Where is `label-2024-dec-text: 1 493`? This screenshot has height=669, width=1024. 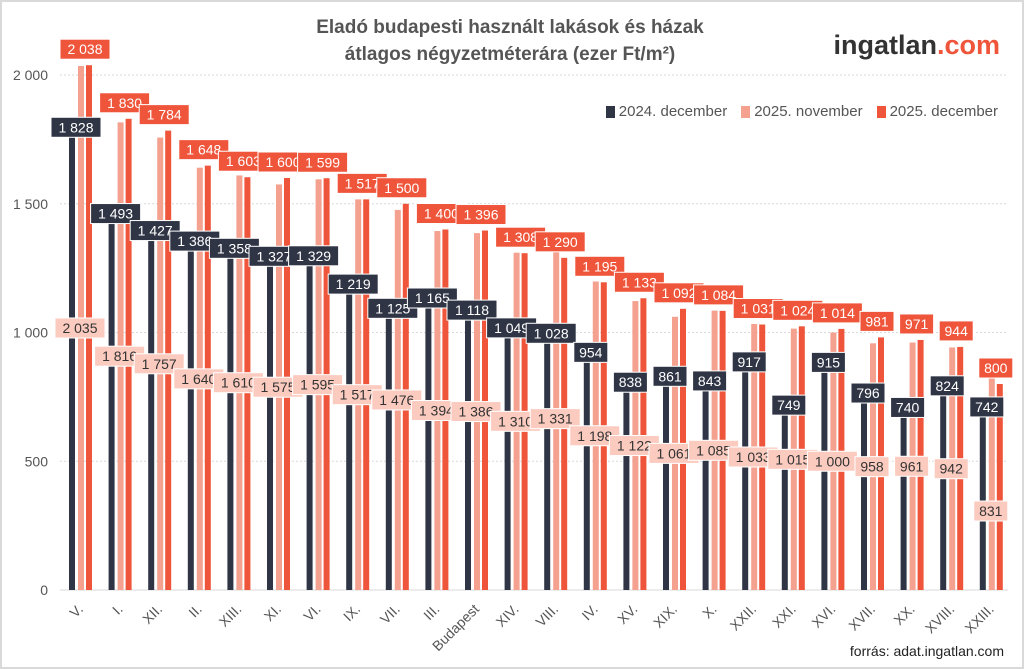 label-2024-dec-text: 1 493 is located at coordinates (115, 214).